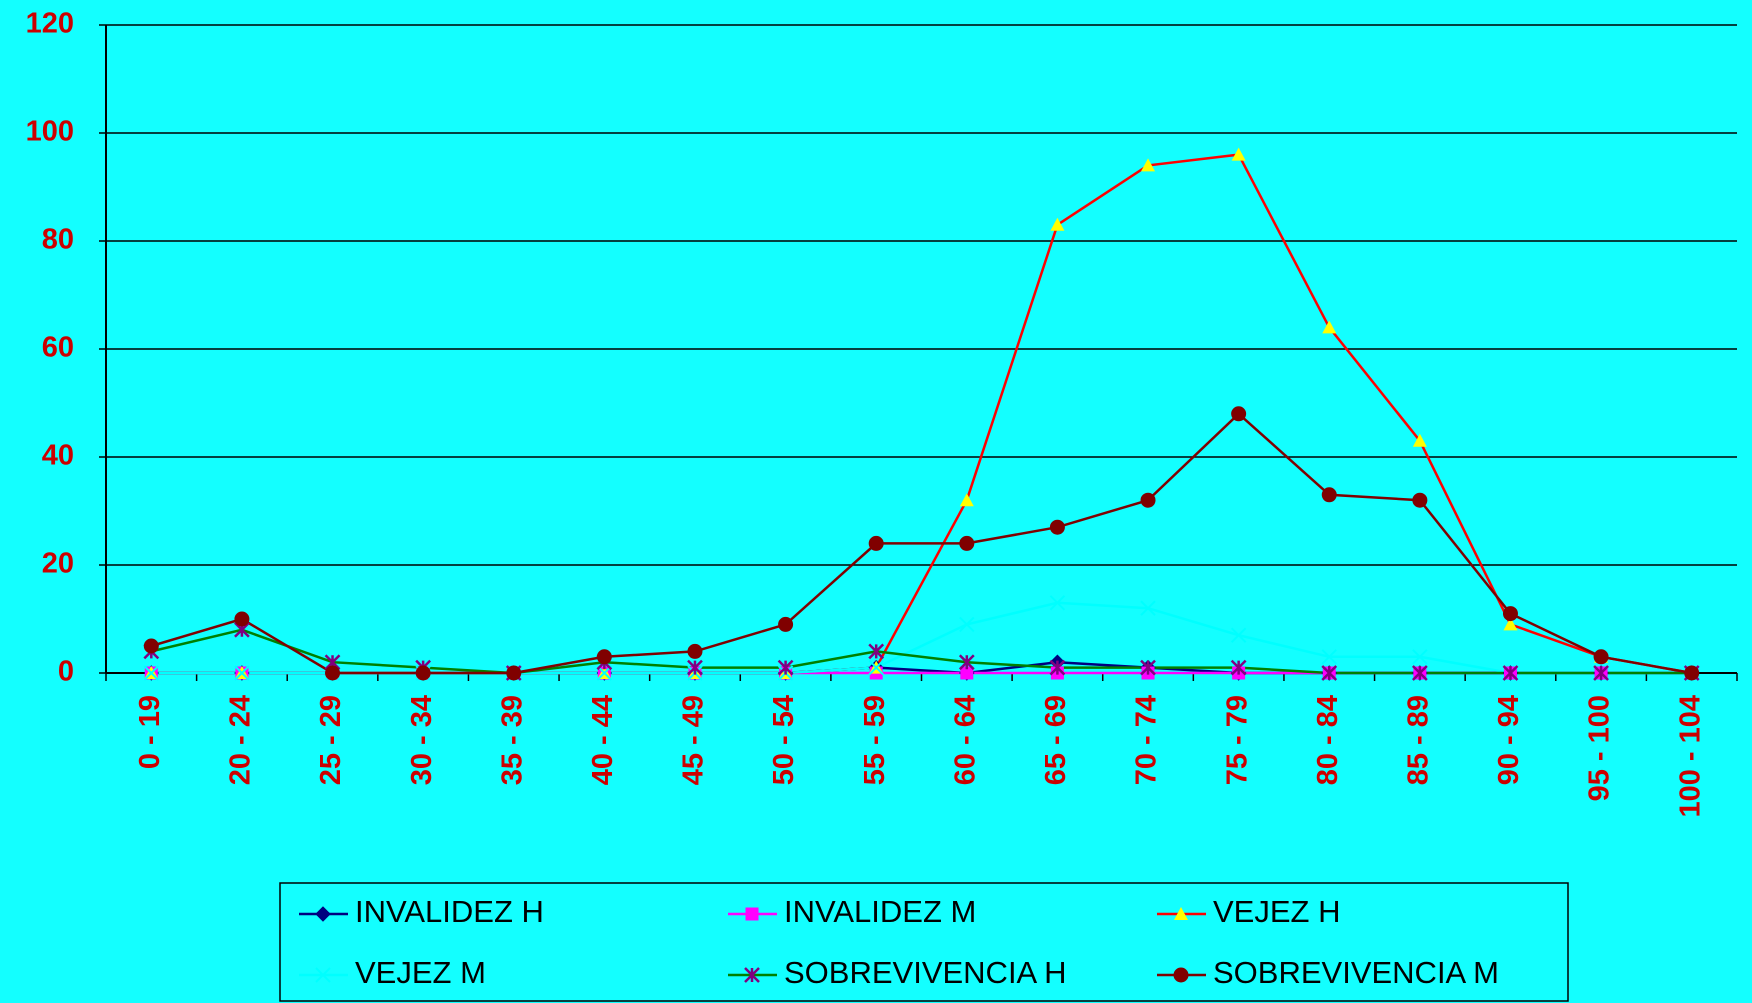 This screenshot has height=1003, width=1752. I want to click on y-tick-label: 60, so click(58, 348).